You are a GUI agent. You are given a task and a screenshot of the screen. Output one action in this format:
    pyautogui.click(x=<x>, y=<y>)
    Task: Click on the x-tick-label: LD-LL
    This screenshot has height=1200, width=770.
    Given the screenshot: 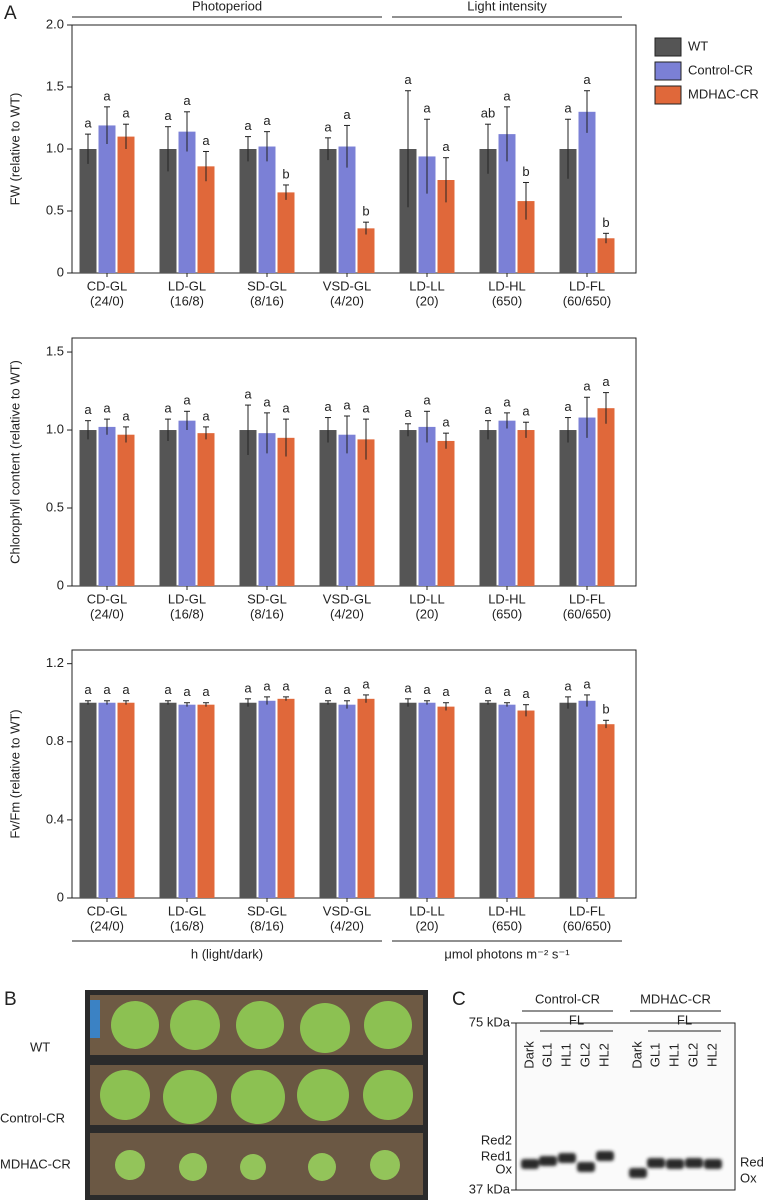 What is the action you would take?
    pyautogui.click(x=426, y=910)
    